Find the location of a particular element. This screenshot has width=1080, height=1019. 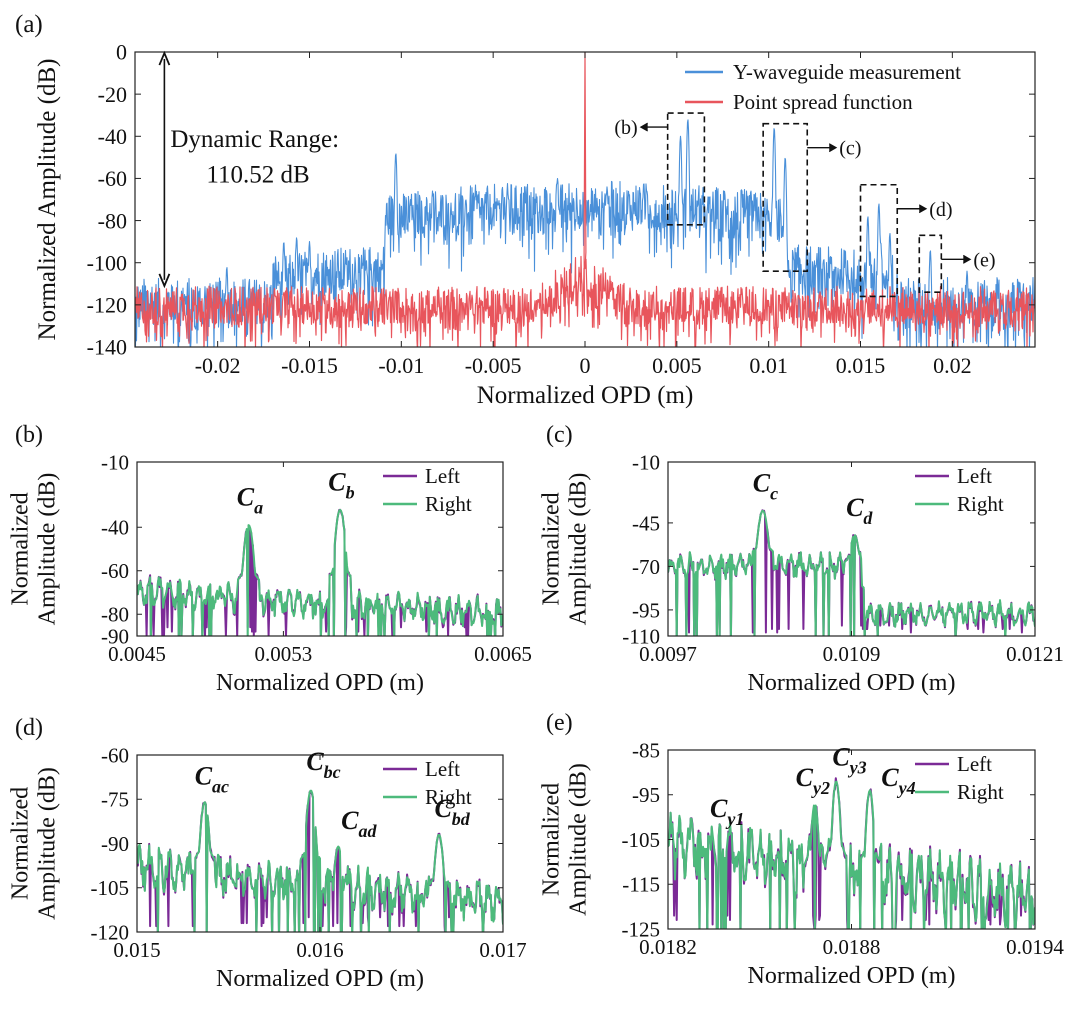

zoom-label: (d) is located at coordinates (940, 210).